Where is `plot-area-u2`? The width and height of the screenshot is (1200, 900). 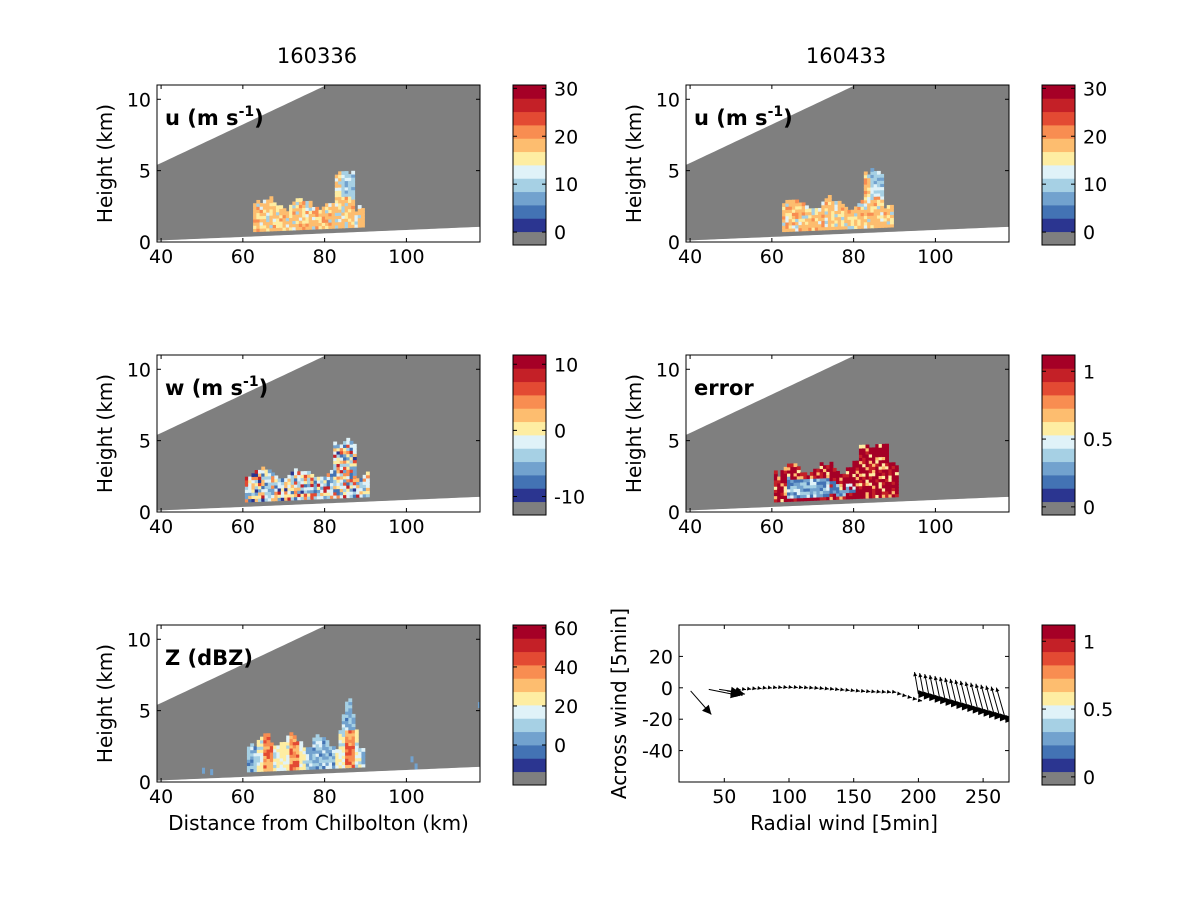
plot-area-u2 is located at coordinates (847, 163).